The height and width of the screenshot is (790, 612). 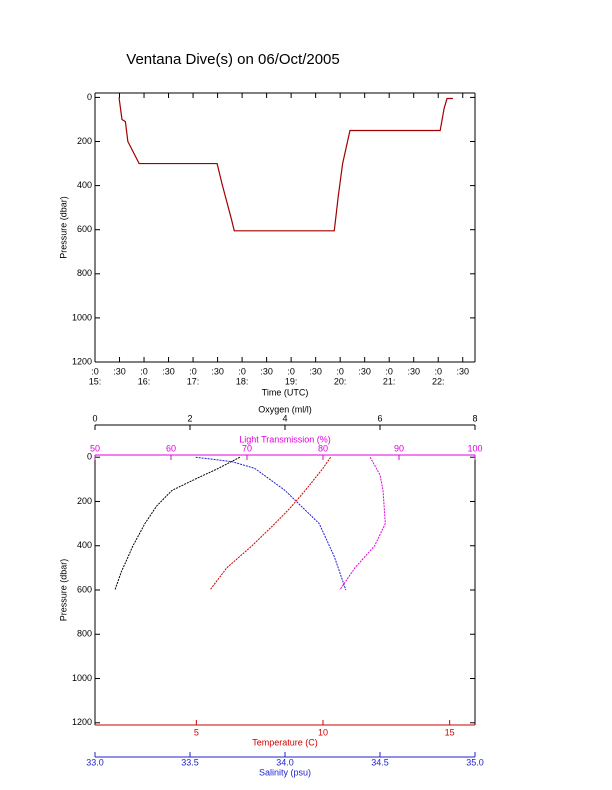 What do you see at coordinates (285, 742) in the screenshot?
I see `x-axis-label: Temperature (C)` at bounding box center [285, 742].